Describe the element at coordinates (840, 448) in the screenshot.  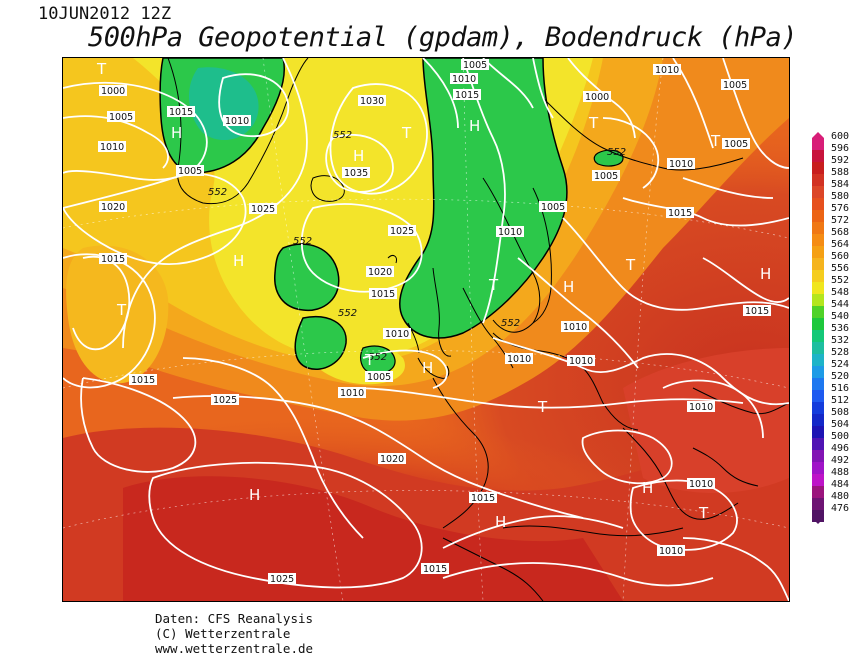
I see `legend-label: 496` at that location.